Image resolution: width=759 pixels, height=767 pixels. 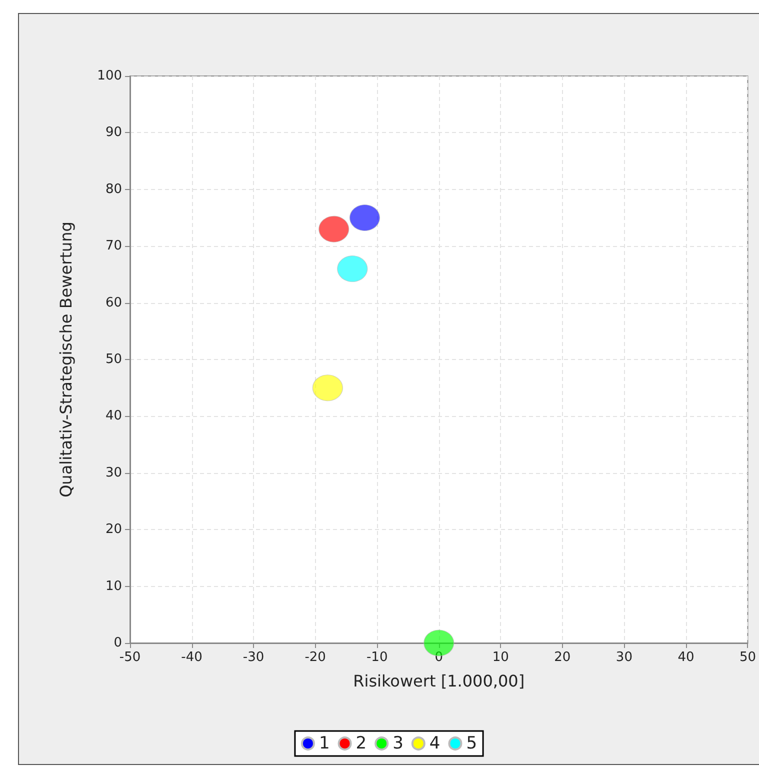 What do you see at coordinates (472, 744) in the screenshot?
I see `legend-label: 5` at bounding box center [472, 744].